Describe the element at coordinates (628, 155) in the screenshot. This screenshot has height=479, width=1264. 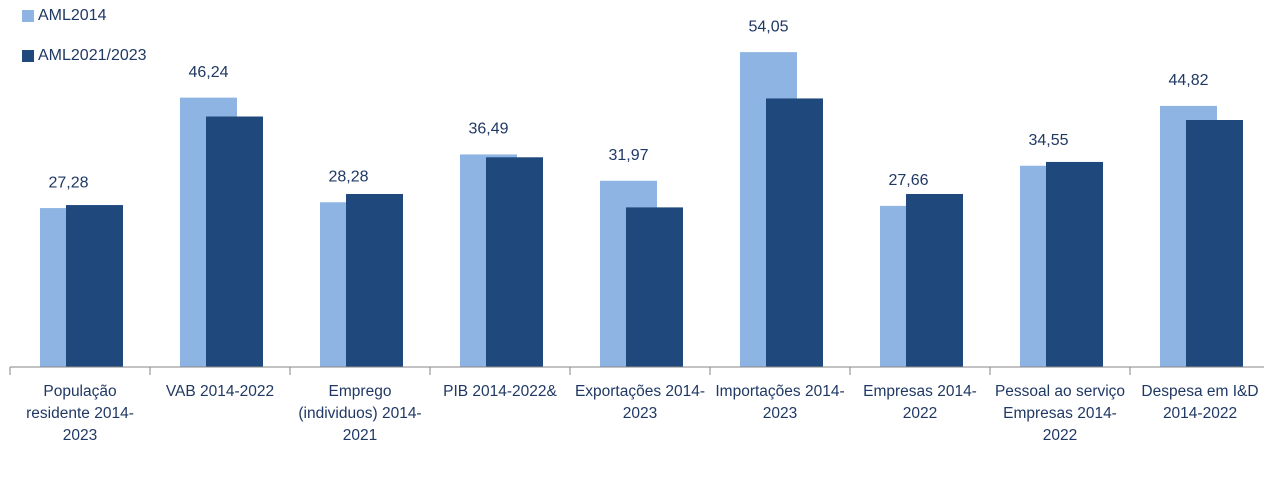
I see `data-label: 31,97` at that location.